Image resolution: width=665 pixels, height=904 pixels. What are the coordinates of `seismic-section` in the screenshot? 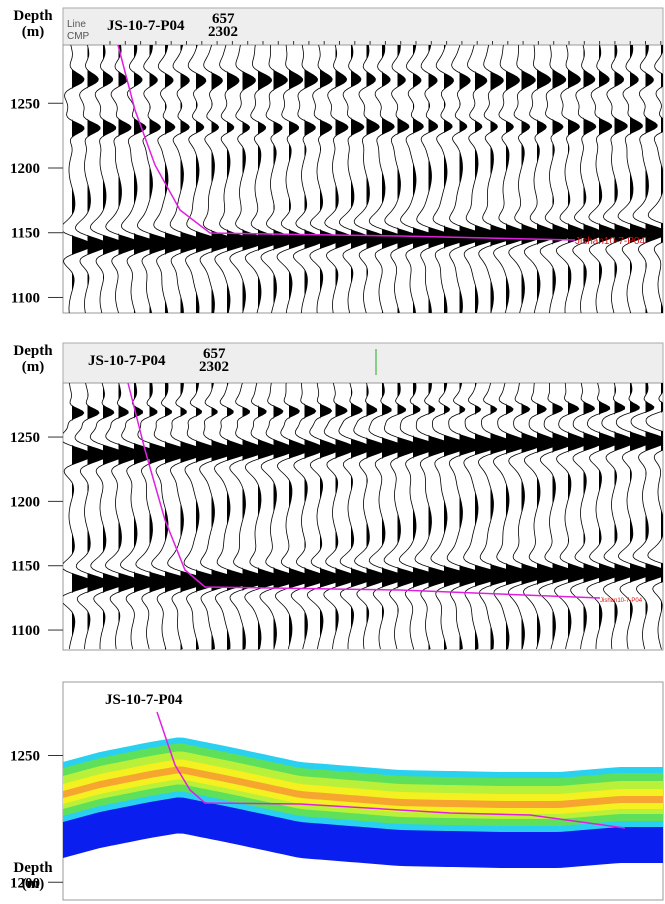 It's located at (363, 802).